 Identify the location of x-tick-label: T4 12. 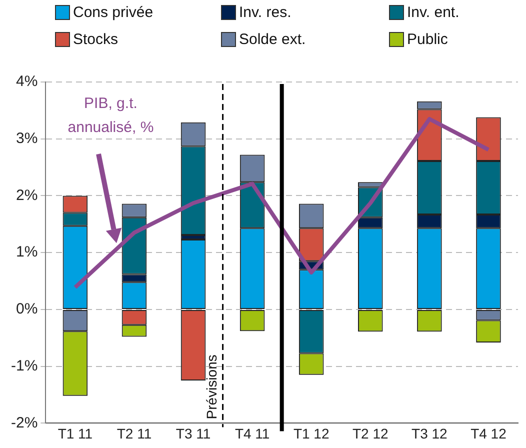
(488, 433).